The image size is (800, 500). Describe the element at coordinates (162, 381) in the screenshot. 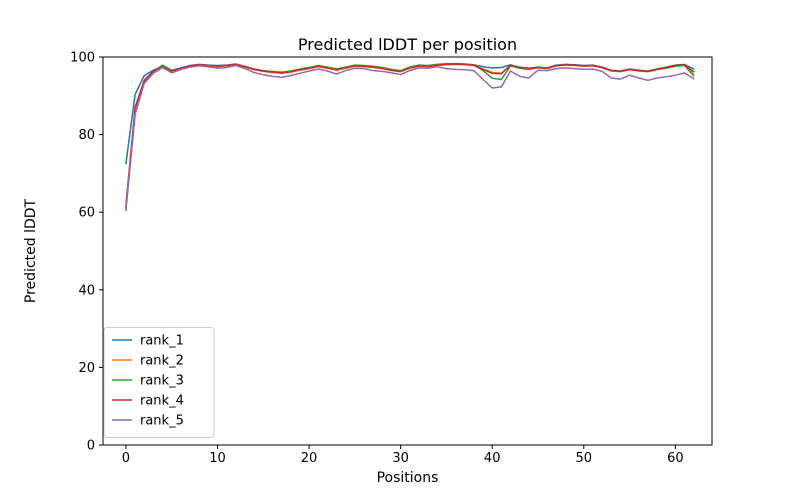

I see `legend-label-rank_3: rank_3` at that location.